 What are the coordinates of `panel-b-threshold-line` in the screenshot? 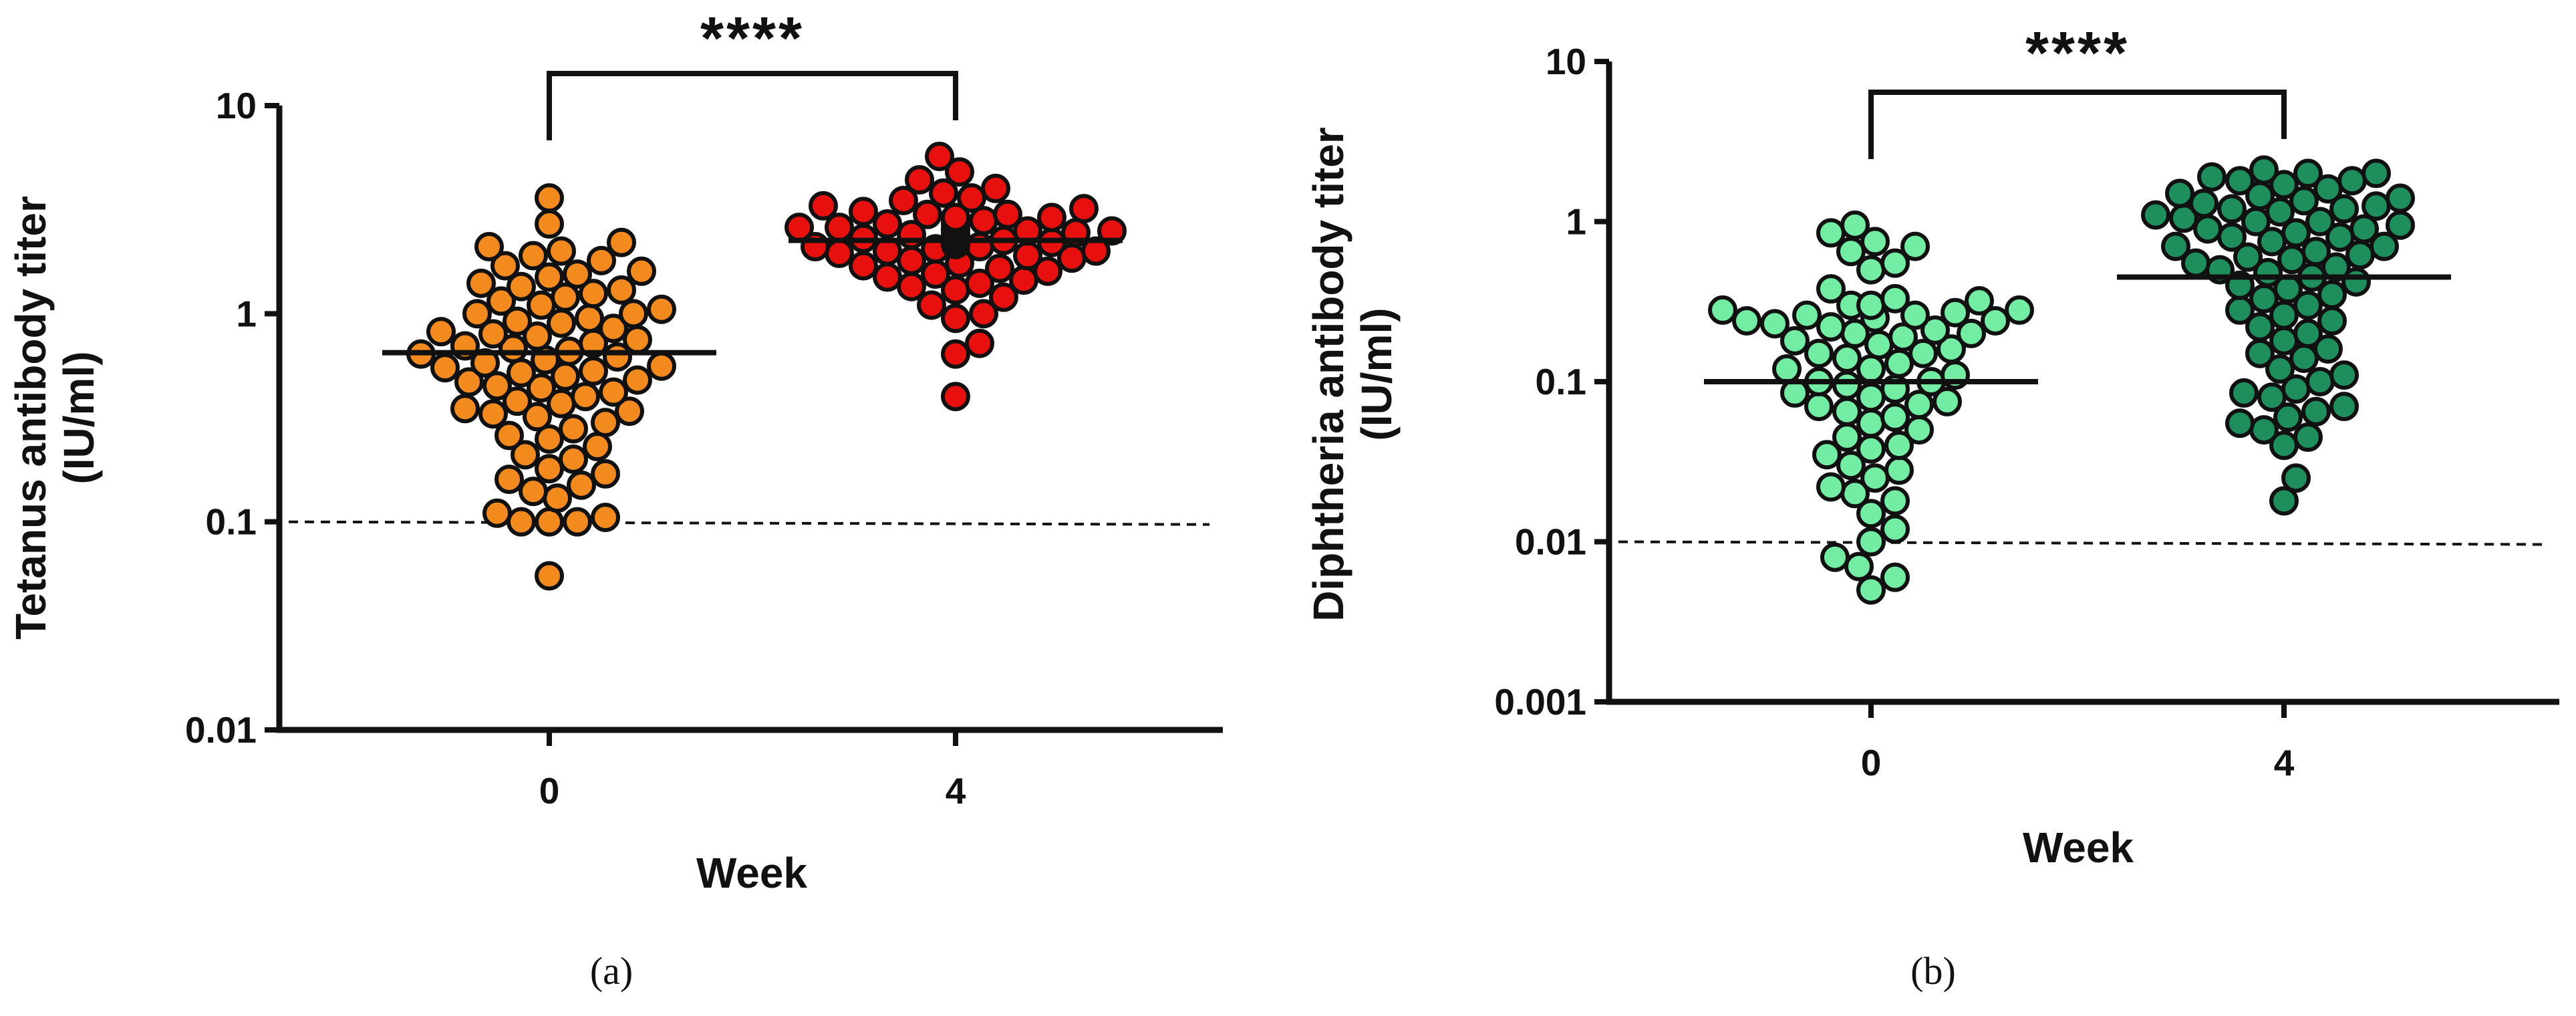 It's located at (2074, 543).